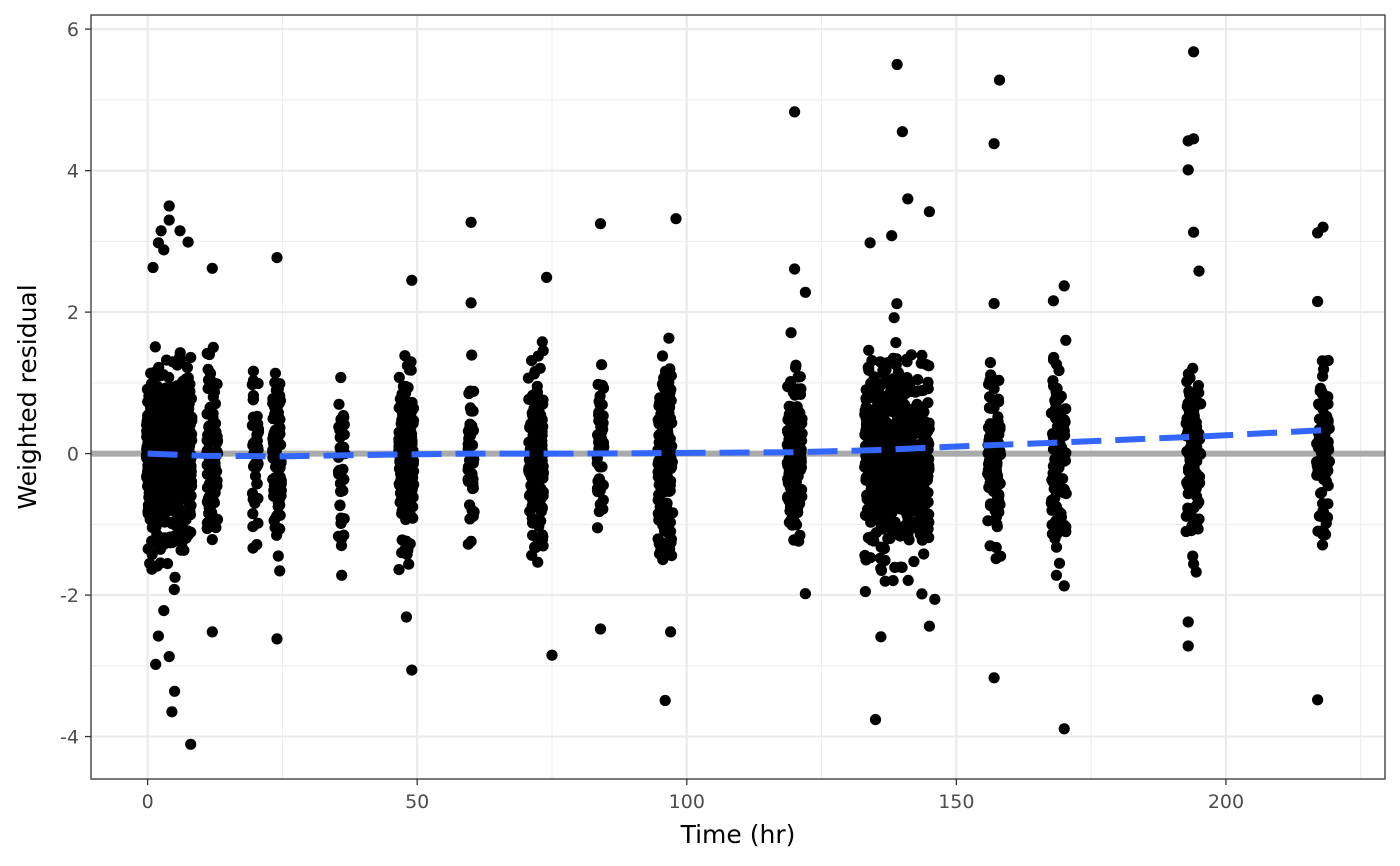  What do you see at coordinates (687, 802) in the screenshot?
I see `x-tick-label: 100` at bounding box center [687, 802].